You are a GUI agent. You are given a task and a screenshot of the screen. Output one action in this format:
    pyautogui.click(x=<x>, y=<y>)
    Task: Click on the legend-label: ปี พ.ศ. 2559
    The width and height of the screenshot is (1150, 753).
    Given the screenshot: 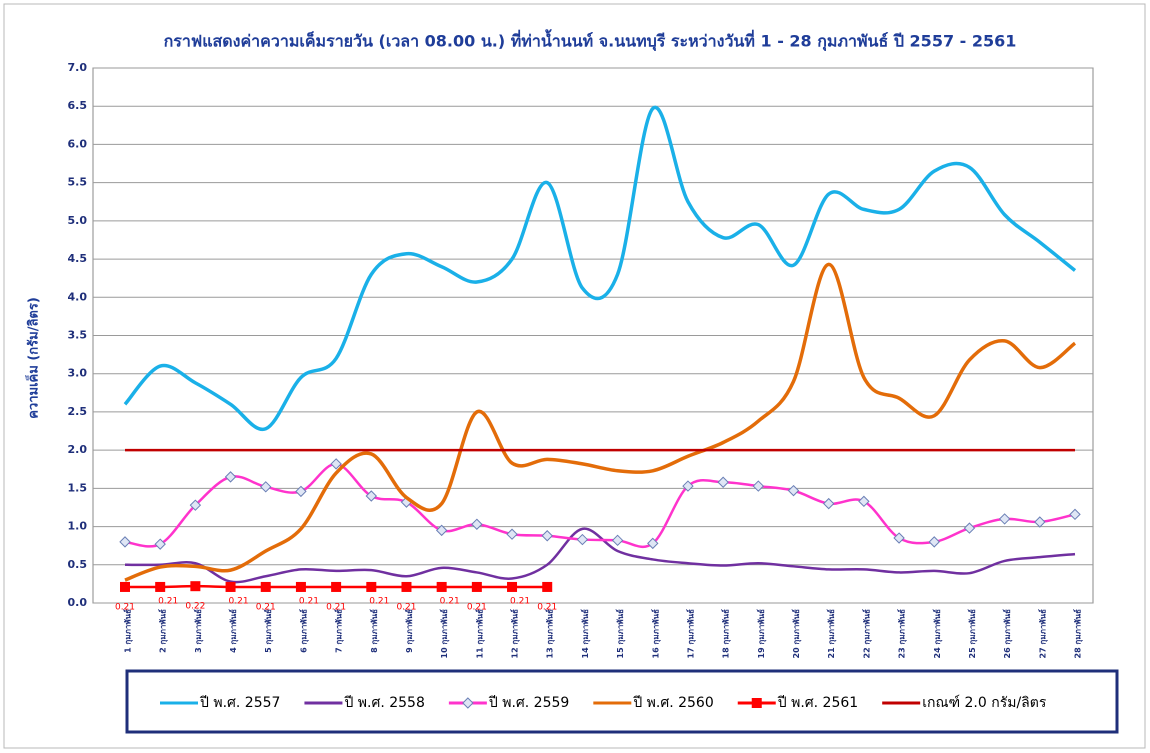 What is the action you would take?
    pyautogui.click(x=528, y=703)
    